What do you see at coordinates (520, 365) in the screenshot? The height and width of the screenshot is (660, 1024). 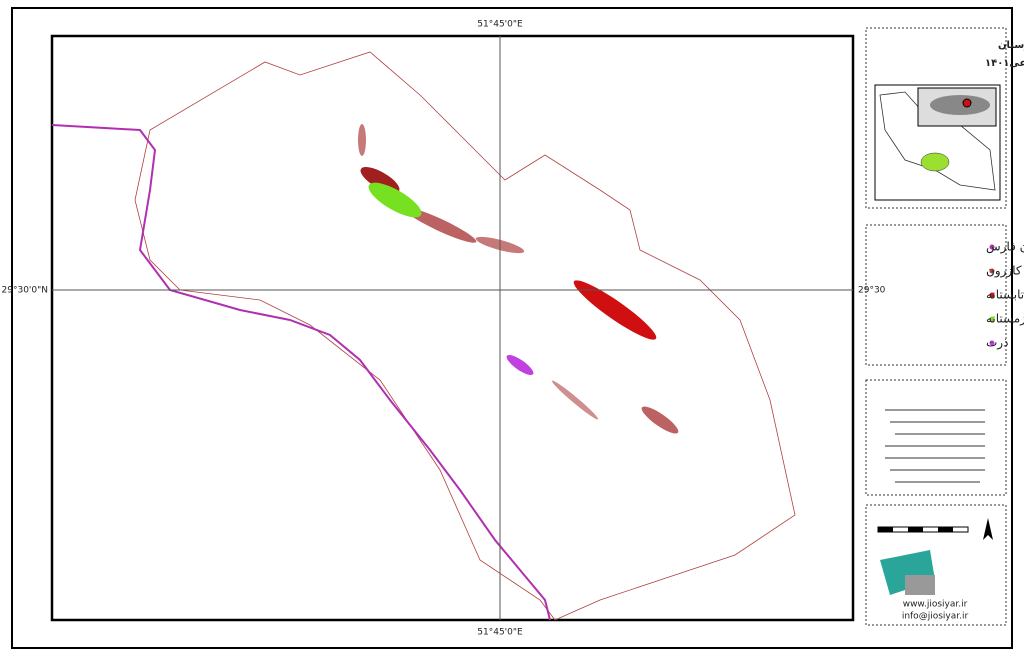 I see `crop-corn` at bounding box center [520, 365].